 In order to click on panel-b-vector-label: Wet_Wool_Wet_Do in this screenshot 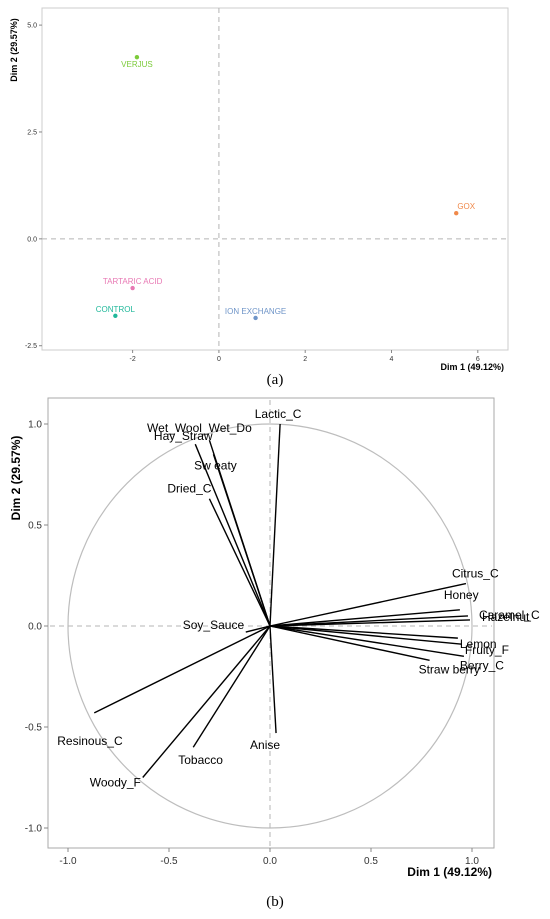, I will do `click(199, 428)`.